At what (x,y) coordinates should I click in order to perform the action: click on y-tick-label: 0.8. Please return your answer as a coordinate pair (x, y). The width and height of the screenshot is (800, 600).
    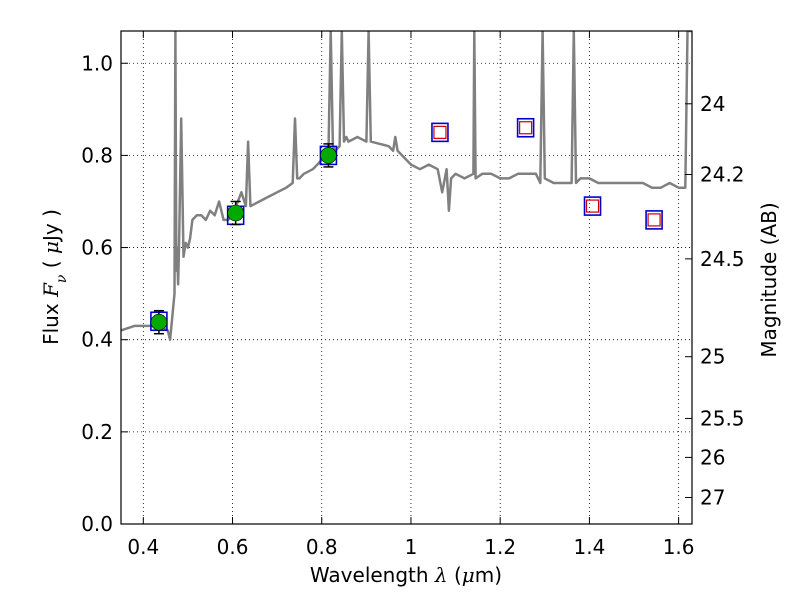
    Looking at the image, I should click on (97, 155).